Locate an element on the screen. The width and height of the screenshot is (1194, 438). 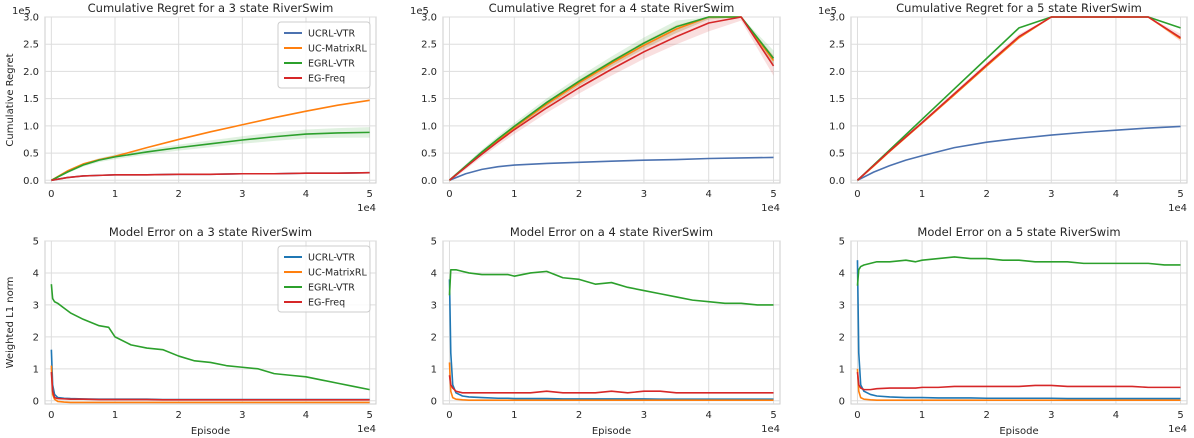
legend-label: EGRL-VTR is located at coordinates (331, 64).